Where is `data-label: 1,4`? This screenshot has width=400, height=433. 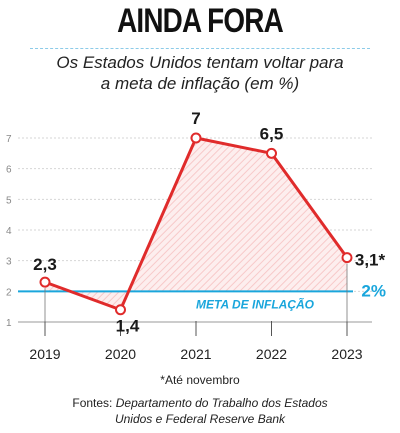 data-label: 1,4 is located at coordinates (128, 326).